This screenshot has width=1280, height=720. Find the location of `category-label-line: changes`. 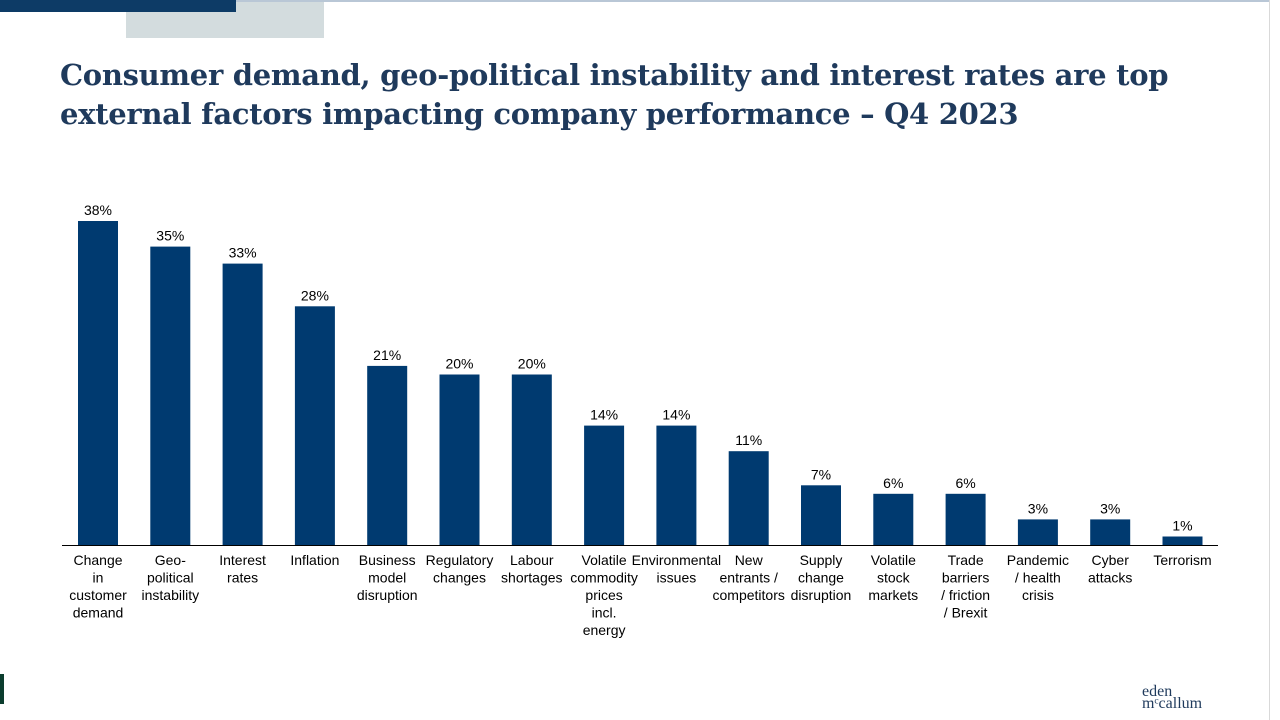

category-label-line: changes is located at coordinates (459, 578).